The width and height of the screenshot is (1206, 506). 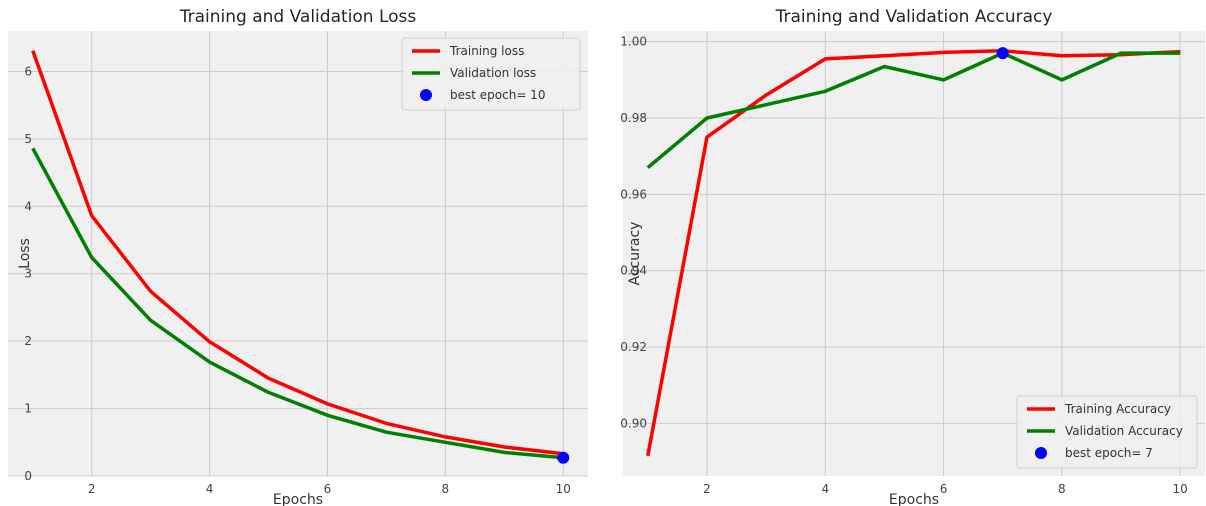 What do you see at coordinates (1109, 453) in the screenshot?
I see `legend-label: best epoch= 7` at bounding box center [1109, 453].